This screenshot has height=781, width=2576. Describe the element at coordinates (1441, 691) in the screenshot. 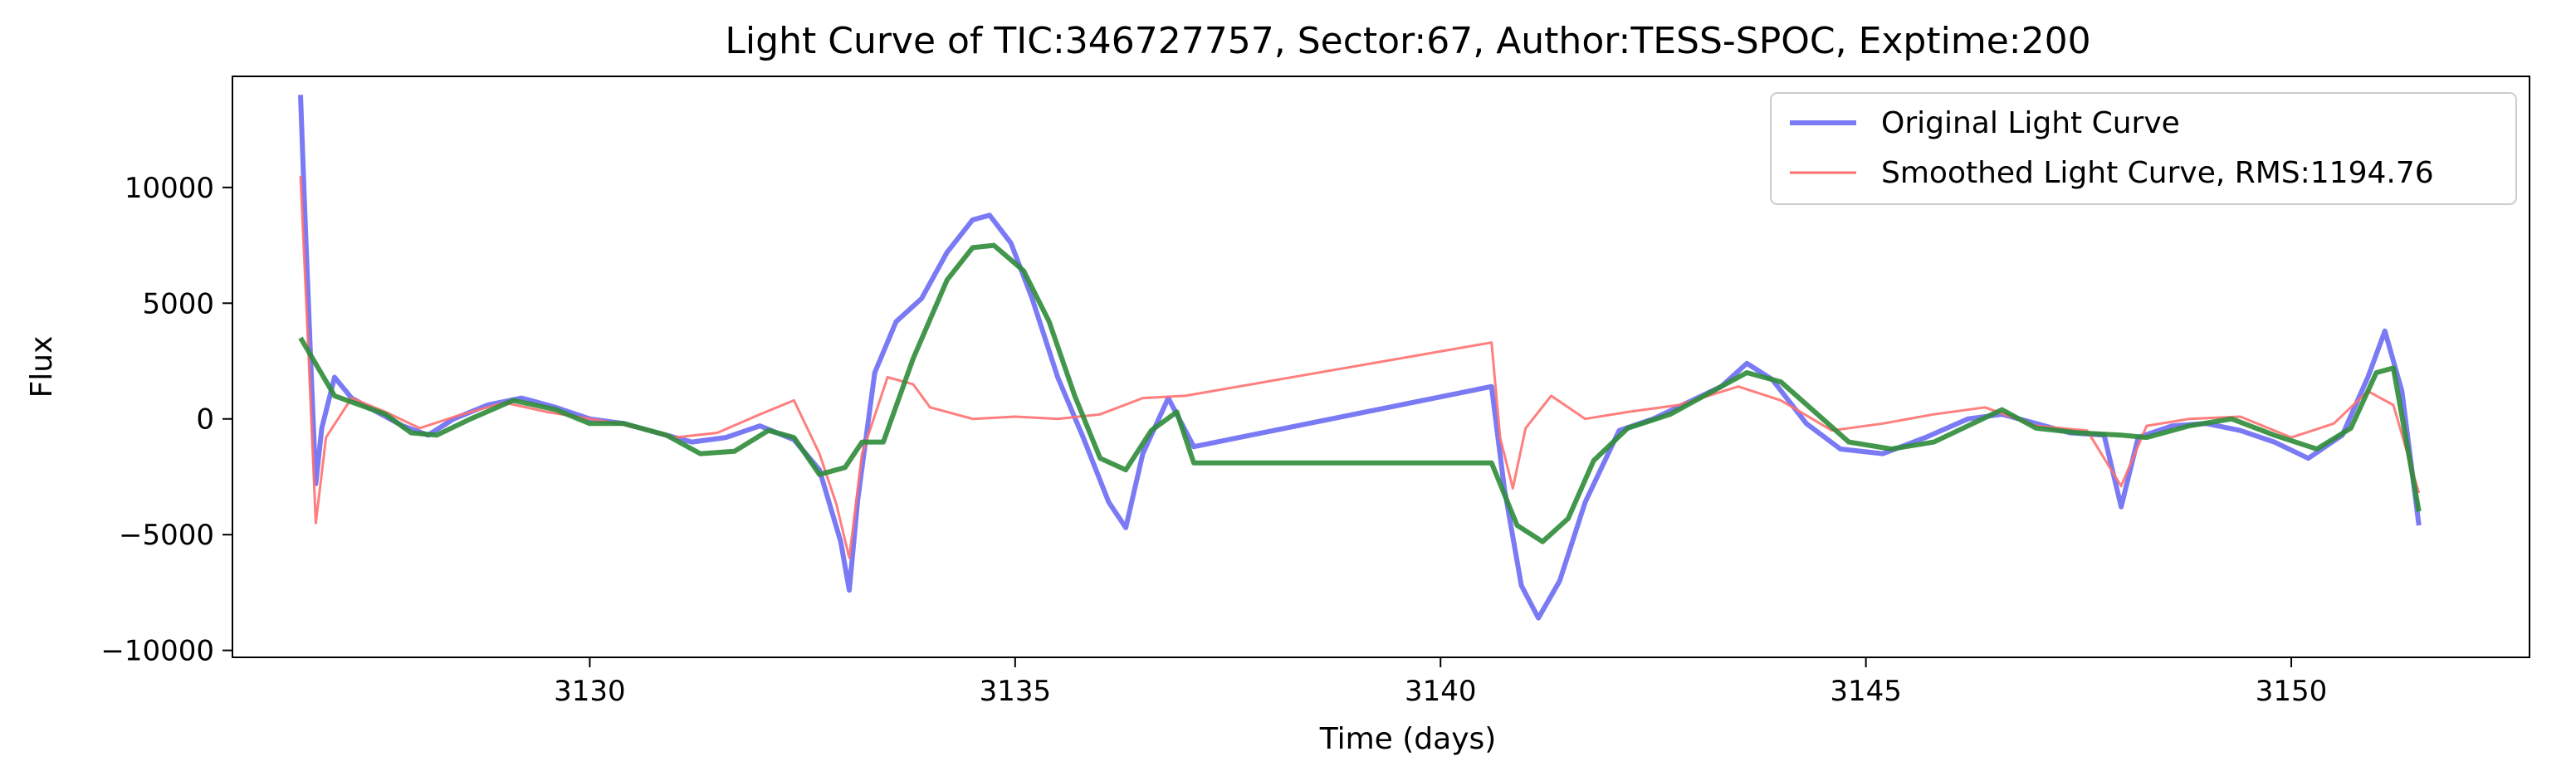

I see `x-tick-label: 3140` at that location.